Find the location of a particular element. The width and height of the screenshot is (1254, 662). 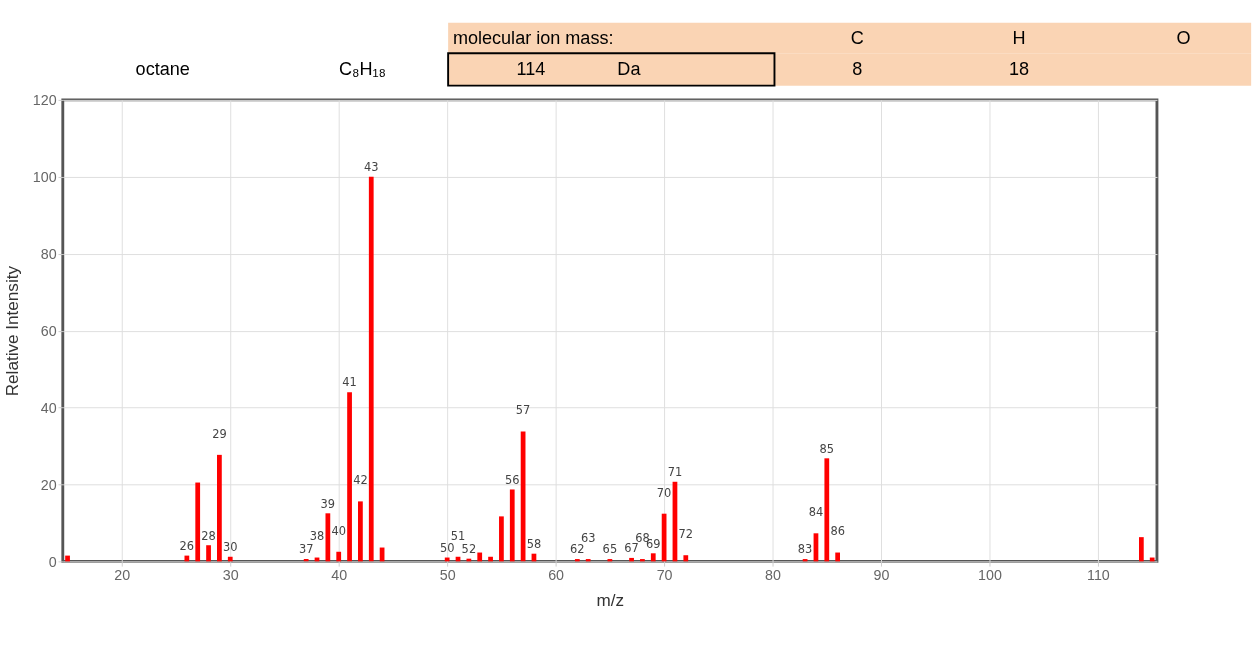

annotation: 29 is located at coordinates (219, 433).